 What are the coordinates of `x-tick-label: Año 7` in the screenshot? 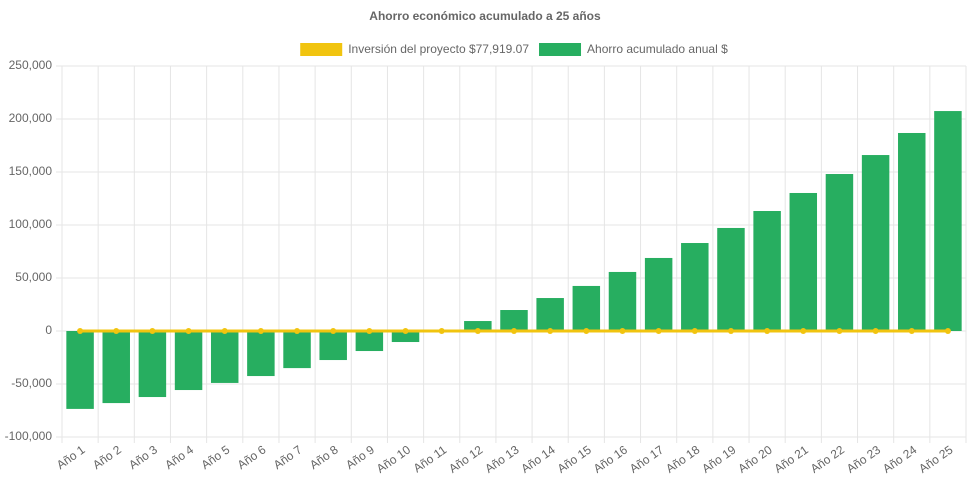 It's located at (288, 457).